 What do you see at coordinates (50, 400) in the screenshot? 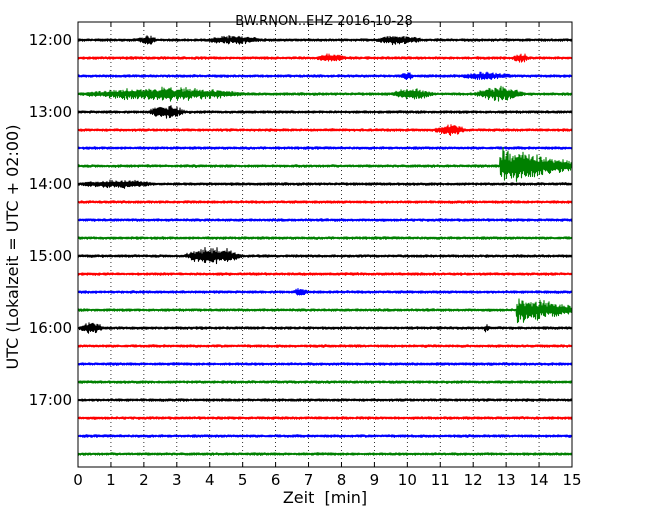
I see `y-tick-label: 17:00` at bounding box center [50, 400].